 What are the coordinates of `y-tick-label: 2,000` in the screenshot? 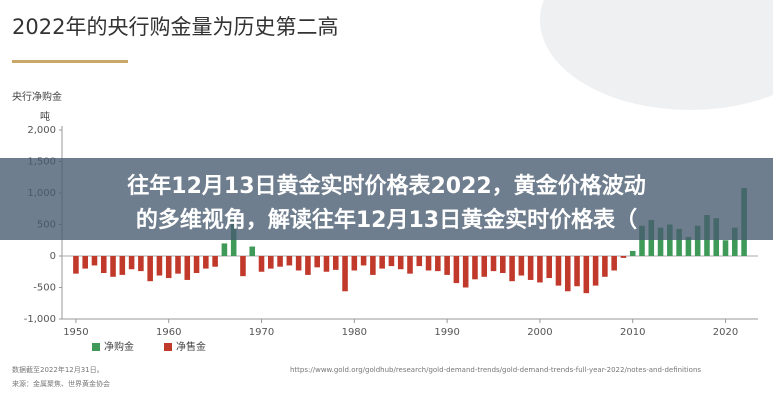 It's located at (41, 130).